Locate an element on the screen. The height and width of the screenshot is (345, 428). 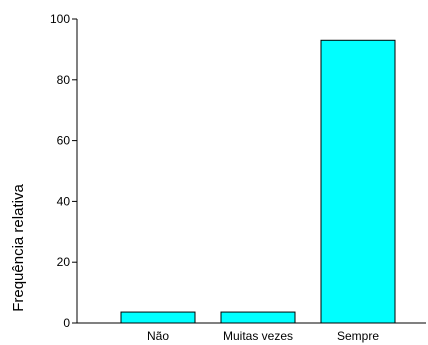
y-tick-label: 60 is located at coordinates (64, 141).